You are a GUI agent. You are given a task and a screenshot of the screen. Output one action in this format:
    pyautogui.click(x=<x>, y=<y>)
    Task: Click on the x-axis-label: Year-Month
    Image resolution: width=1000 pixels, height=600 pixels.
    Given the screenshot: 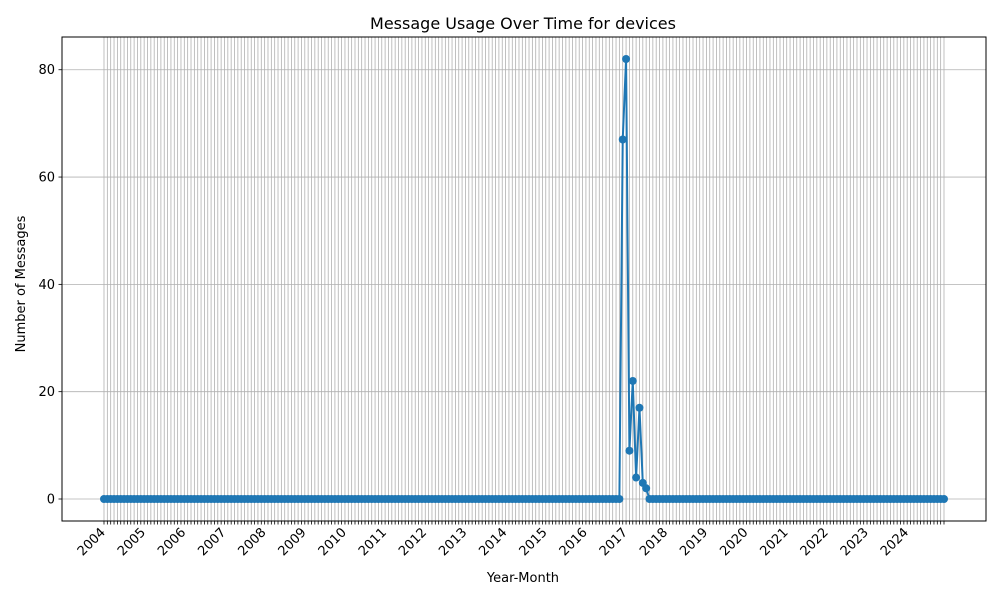 What is the action you would take?
    pyautogui.click(x=522, y=578)
    